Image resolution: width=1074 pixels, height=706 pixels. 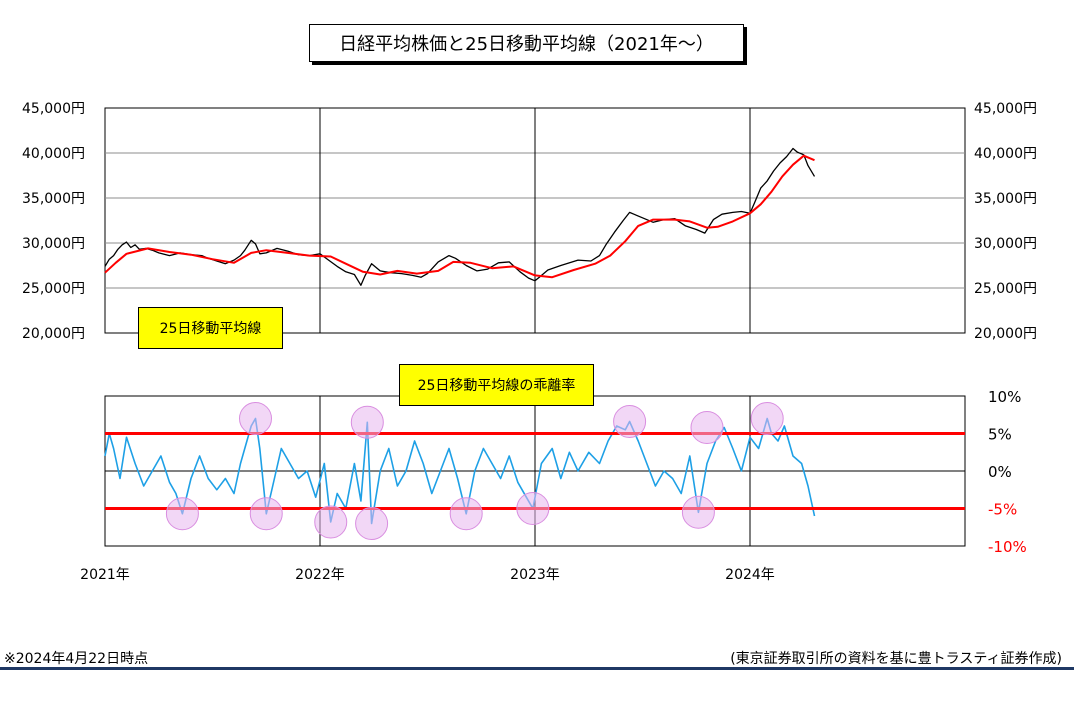 I want to click on deviation-ytick: -5%, so click(x=1002, y=510).